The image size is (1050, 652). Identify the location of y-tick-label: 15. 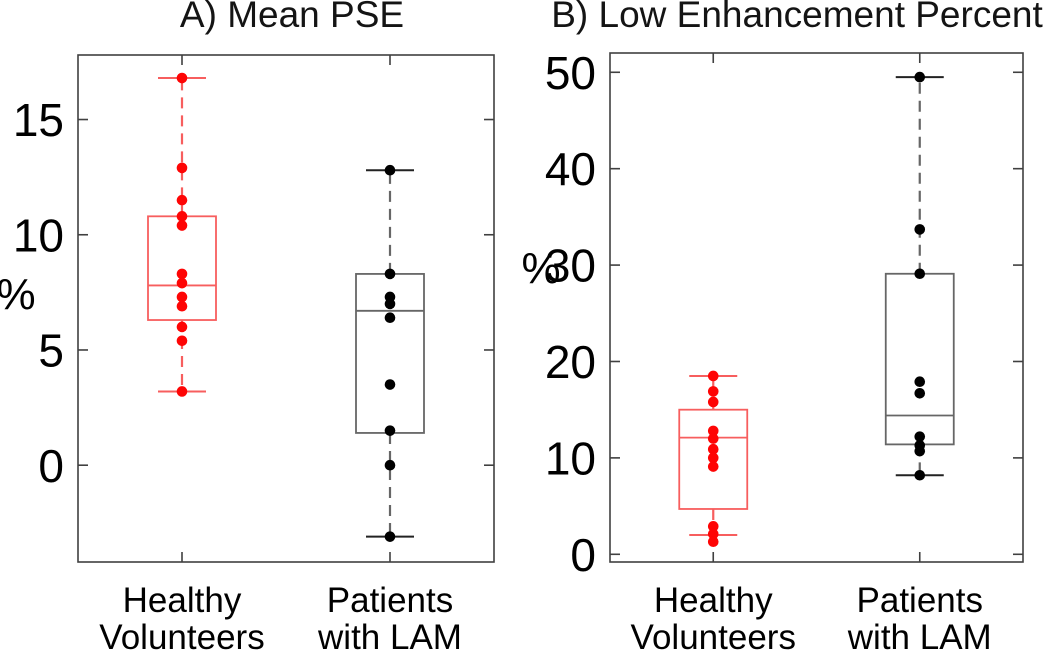
(38, 120).